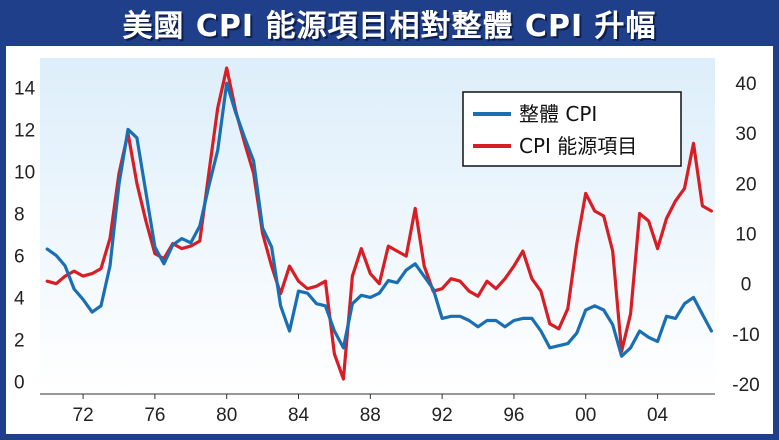  Describe the element at coordinates (299, 415) in the screenshot. I see `x-tick-label: 84` at that location.